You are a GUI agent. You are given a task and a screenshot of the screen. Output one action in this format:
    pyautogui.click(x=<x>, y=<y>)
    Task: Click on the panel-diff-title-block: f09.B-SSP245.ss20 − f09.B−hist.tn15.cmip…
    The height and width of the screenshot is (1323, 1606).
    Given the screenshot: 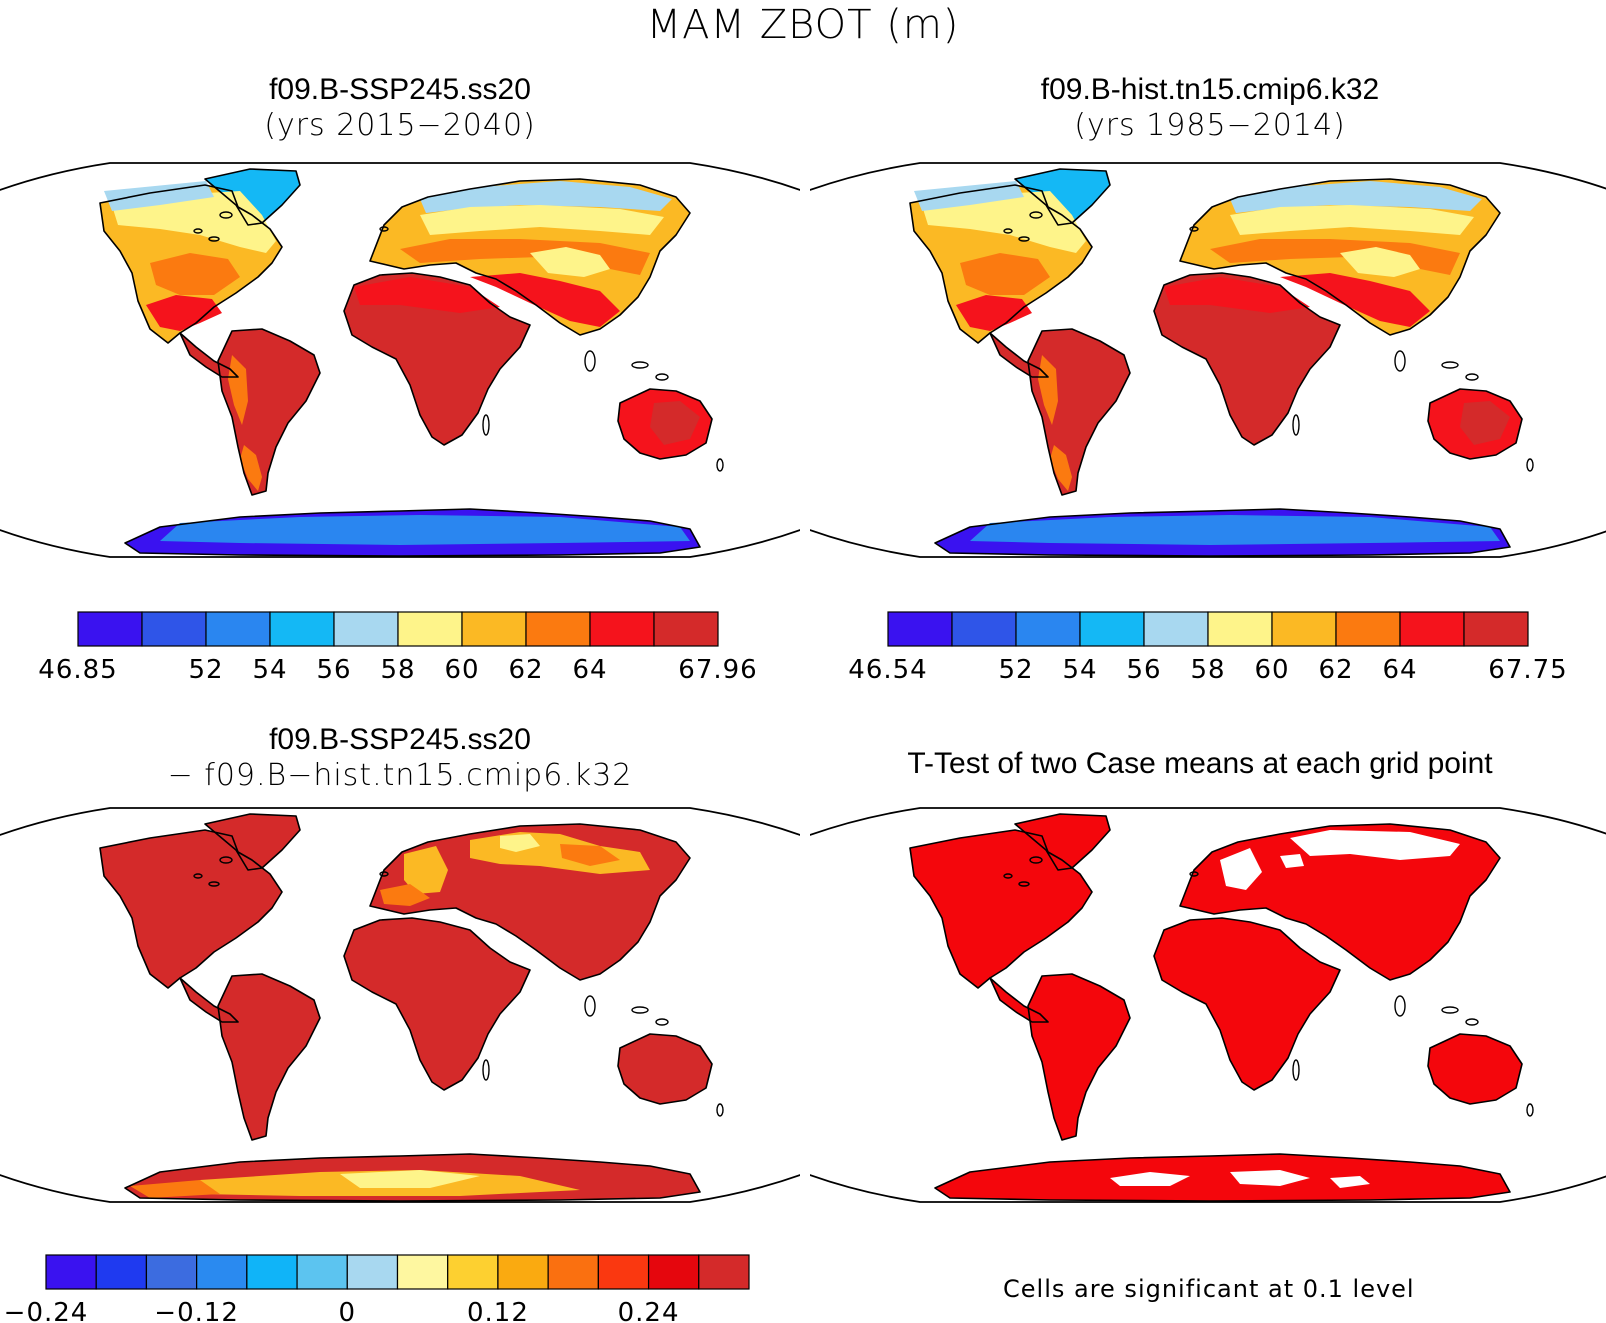 What is the action you would take?
    pyautogui.click(x=400, y=758)
    